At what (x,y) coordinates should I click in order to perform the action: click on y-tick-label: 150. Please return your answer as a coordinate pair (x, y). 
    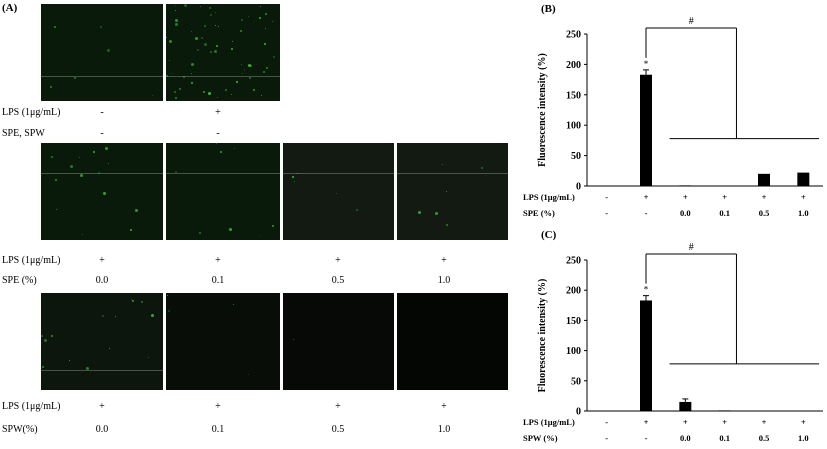
    Looking at the image, I should click on (573, 321).